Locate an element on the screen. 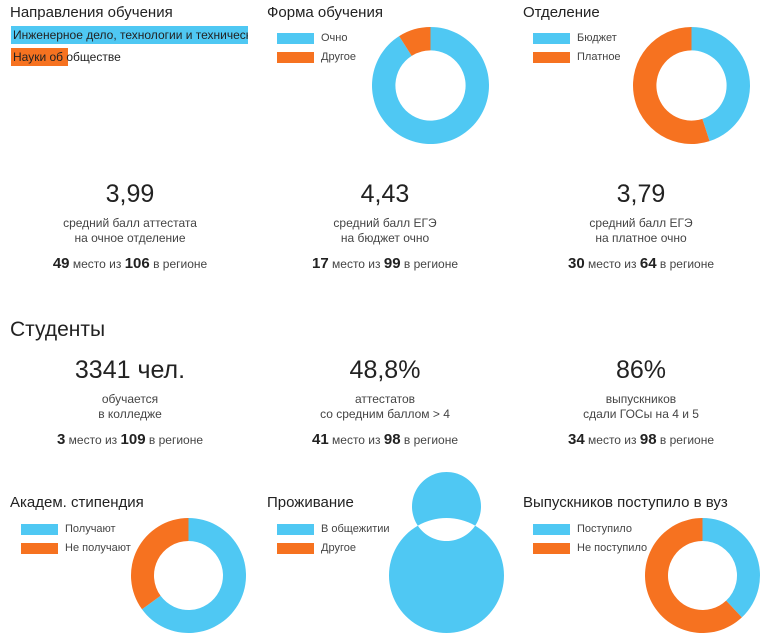  stat-desc-line1: выпускников is located at coordinates (641, 399).